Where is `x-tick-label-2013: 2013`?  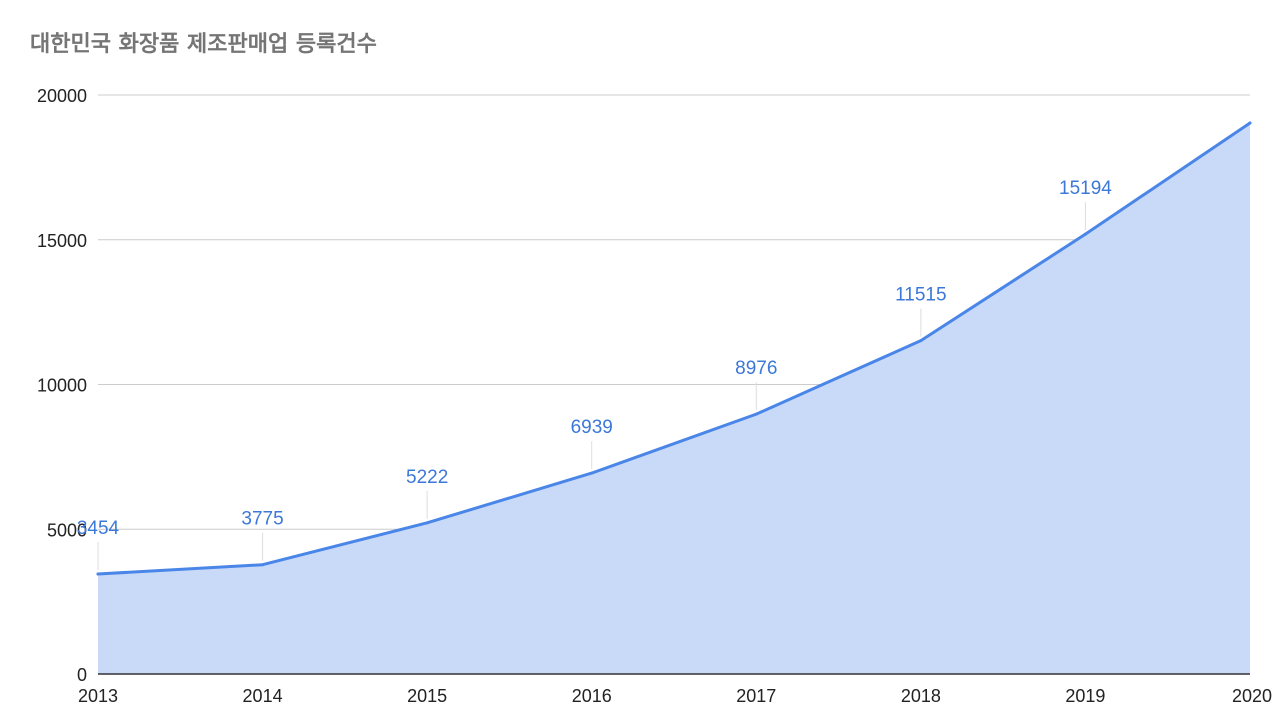 x-tick-label-2013: 2013 is located at coordinates (98, 696).